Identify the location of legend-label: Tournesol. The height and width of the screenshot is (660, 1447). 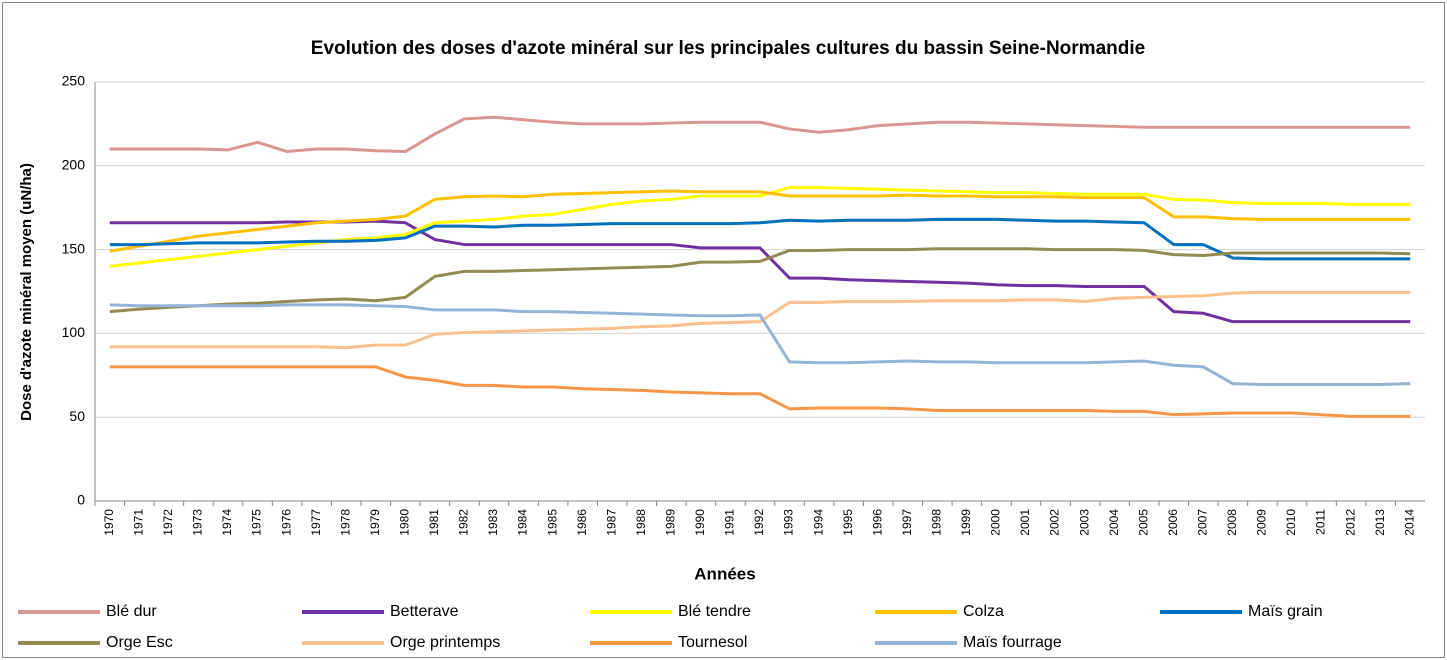
(712, 642).